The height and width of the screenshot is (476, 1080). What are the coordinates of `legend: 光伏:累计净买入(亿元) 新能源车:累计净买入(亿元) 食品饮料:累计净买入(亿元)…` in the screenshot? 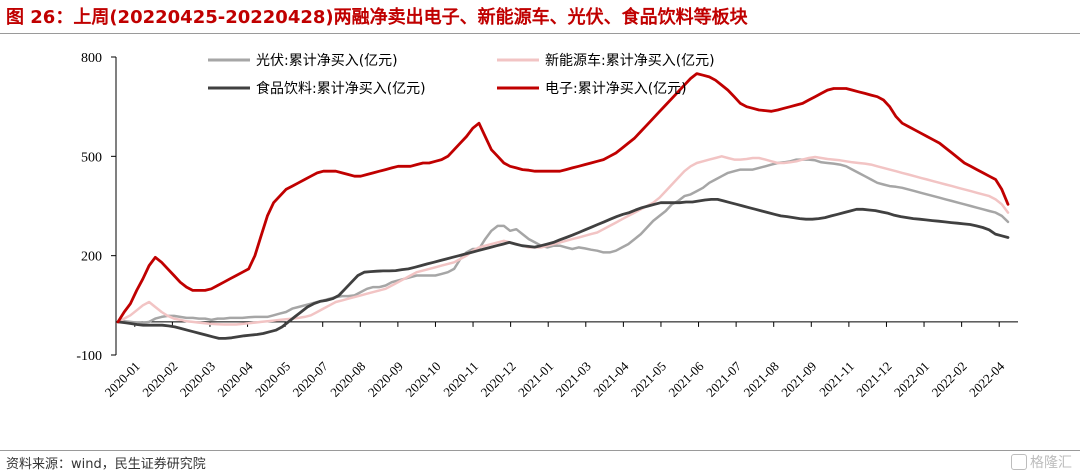 It's located at (461, 74).